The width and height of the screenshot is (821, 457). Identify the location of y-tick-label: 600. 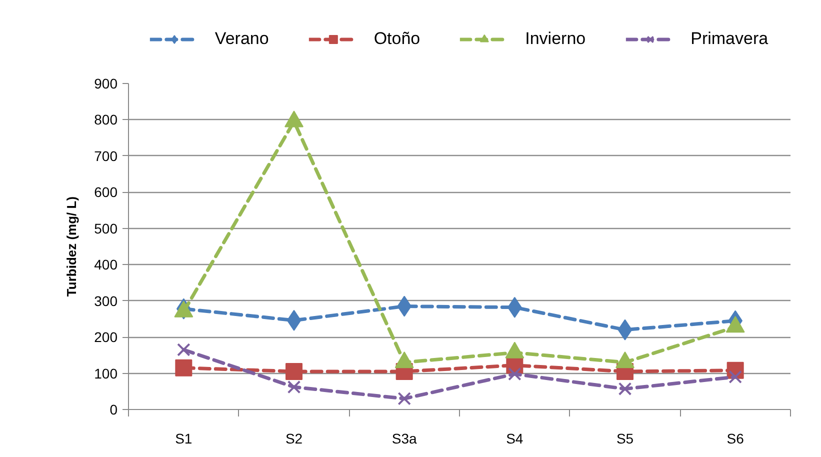
(106, 192).